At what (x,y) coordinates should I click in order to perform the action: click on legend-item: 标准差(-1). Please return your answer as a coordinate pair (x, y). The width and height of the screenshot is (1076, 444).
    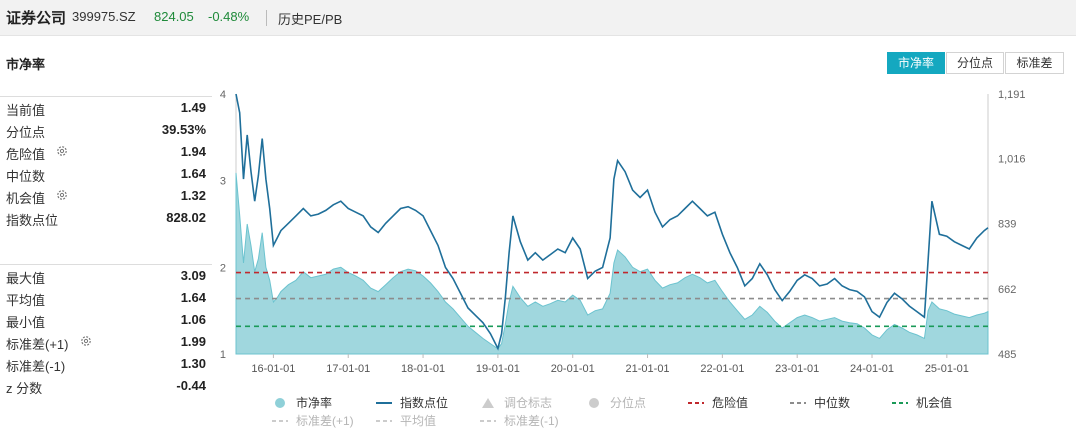
    Looking at the image, I should click on (519, 420).